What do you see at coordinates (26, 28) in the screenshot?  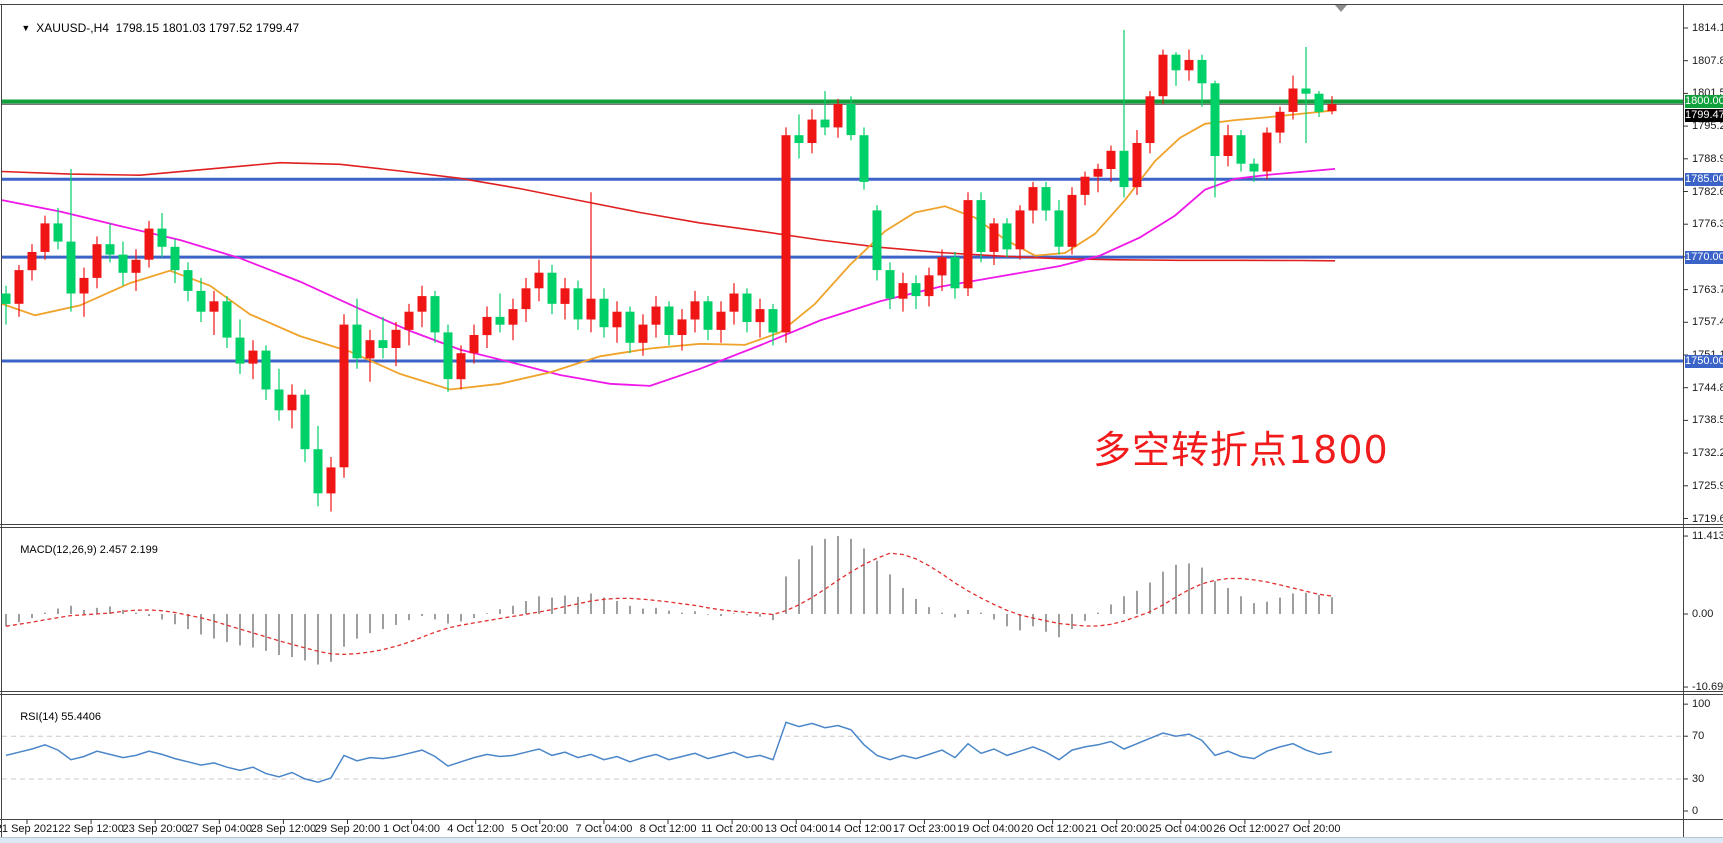 I see `collapse-arrow-icon: ▼` at bounding box center [26, 28].